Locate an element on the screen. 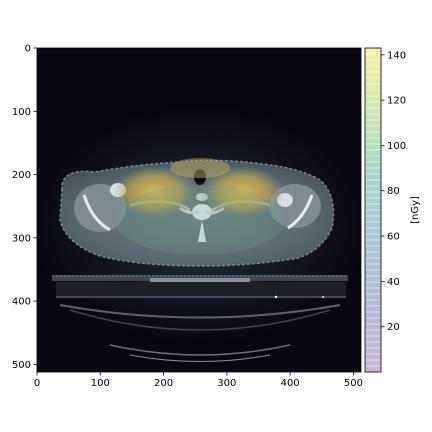 Image resolution: width=432 pixels, height=432 pixels. y-tick-label: 400 is located at coordinates (21, 302).